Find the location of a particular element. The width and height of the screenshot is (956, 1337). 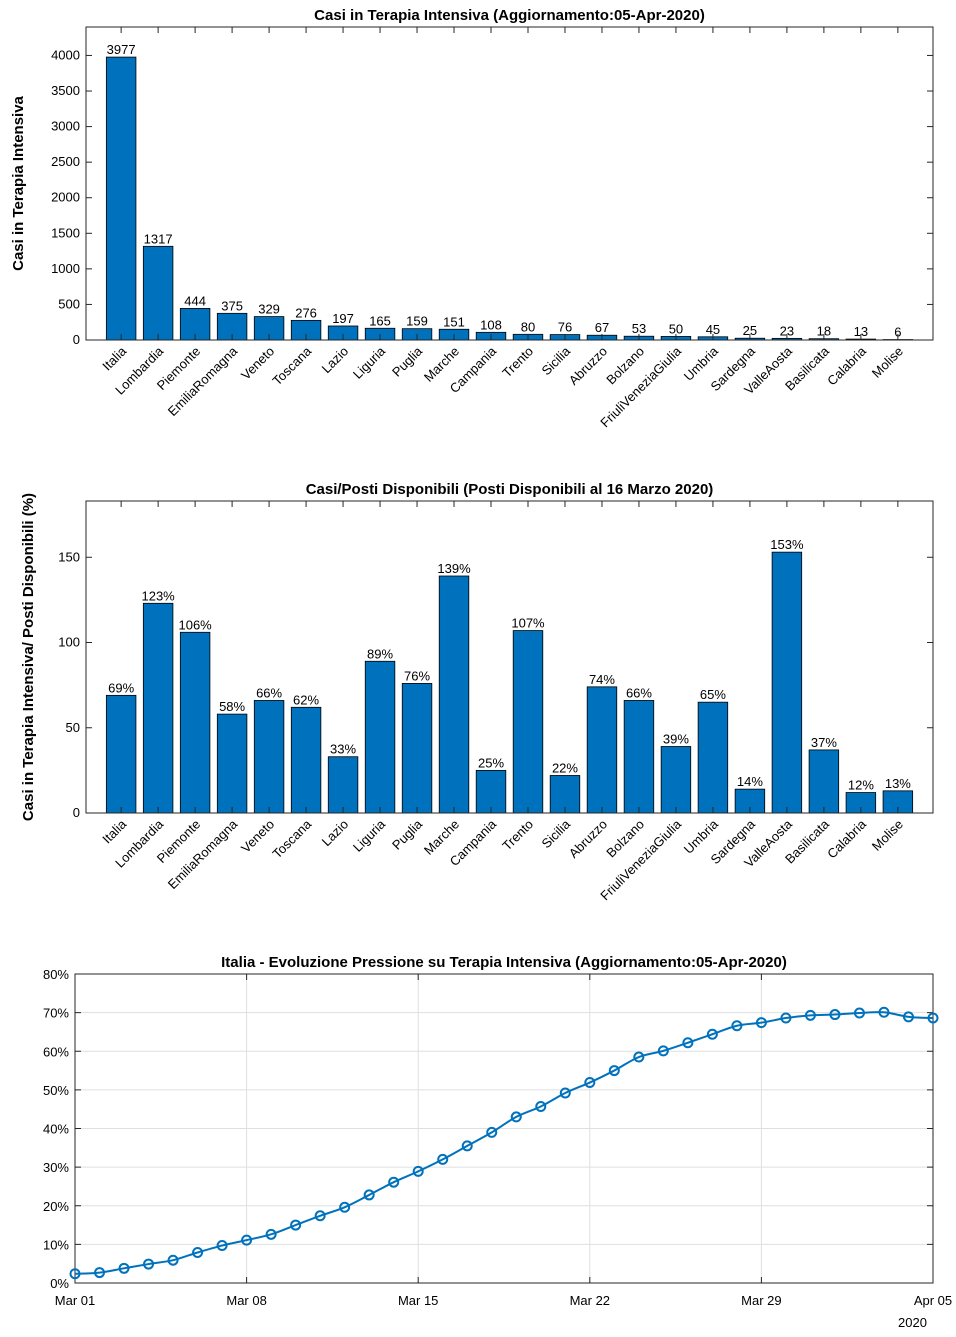

data-label: 65% is located at coordinates (713, 694).